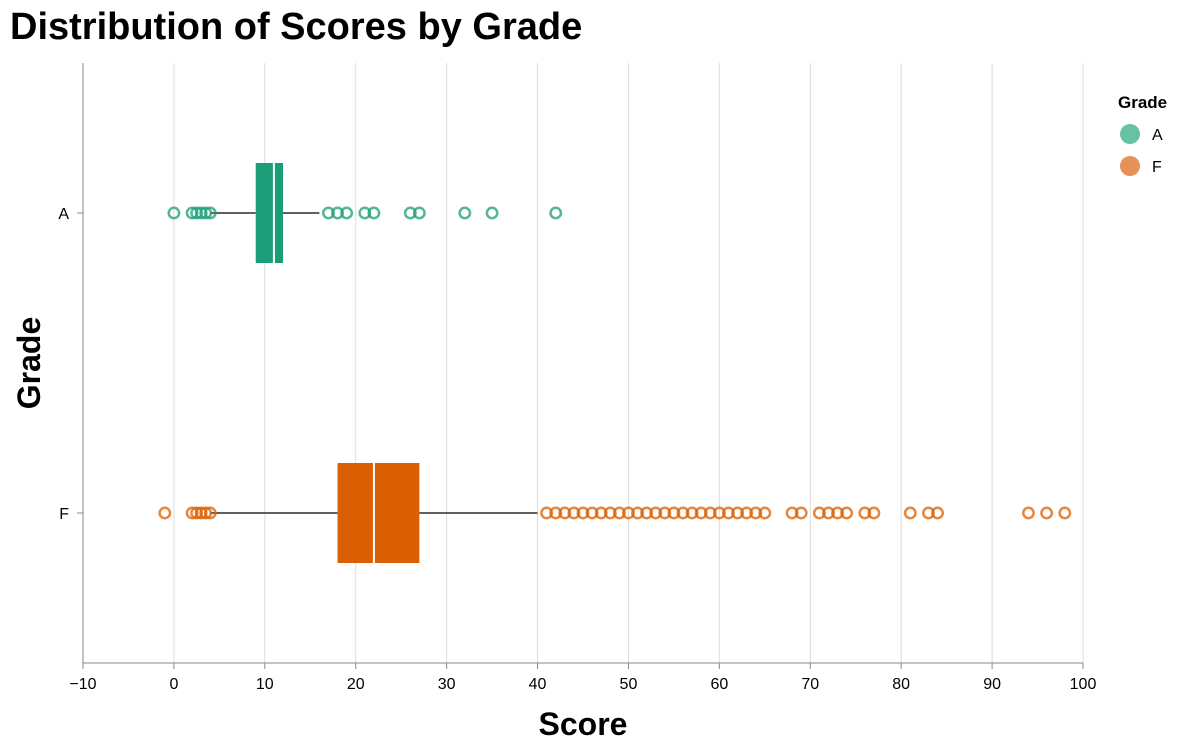 This screenshot has width=1192, height=752. What do you see at coordinates (719, 684) in the screenshot?
I see `x-tick-label: 60` at bounding box center [719, 684].